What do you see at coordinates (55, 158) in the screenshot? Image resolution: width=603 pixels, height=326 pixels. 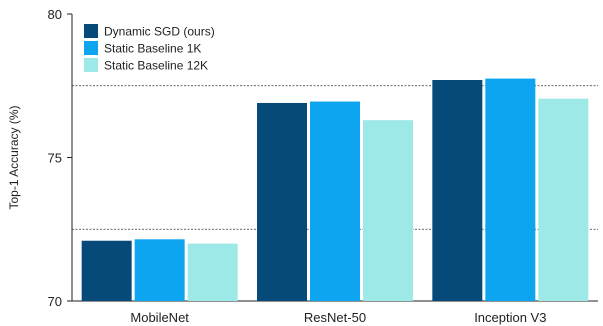 I see `y-tick-label: 75` at bounding box center [55, 158].